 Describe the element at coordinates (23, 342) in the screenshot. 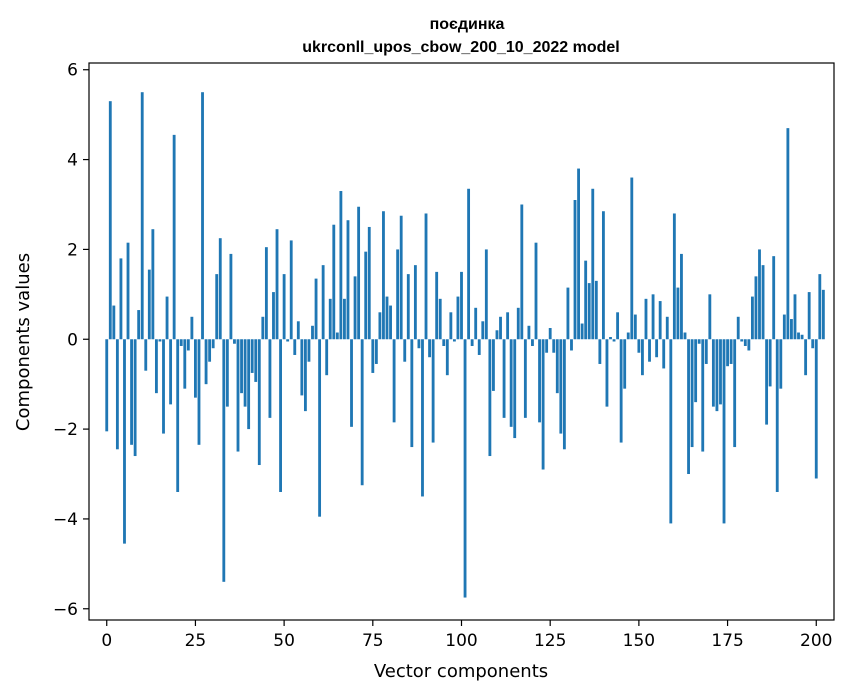

I see `y-axis-label: Components values` at that location.